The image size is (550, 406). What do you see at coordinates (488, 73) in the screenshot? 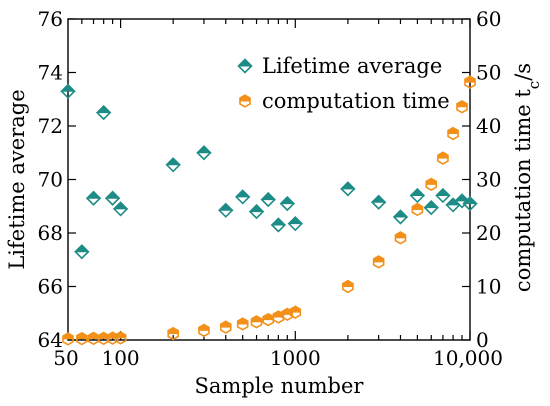
I see `right-y-tick-label: 50` at bounding box center [488, 73].